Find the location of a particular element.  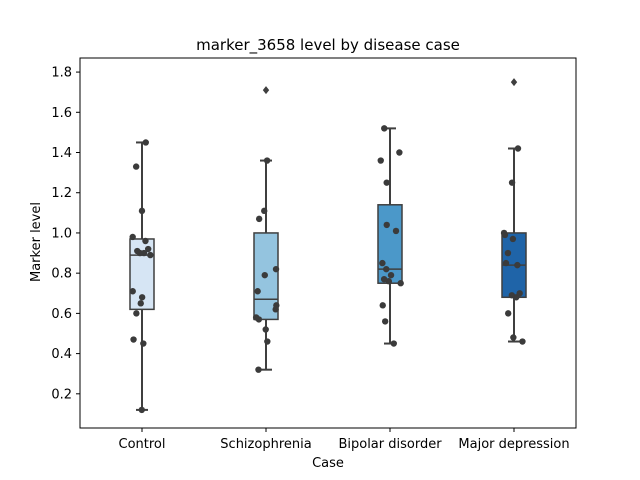

x-tick-label: Schizophrenia is located at coordinates (265, 444).